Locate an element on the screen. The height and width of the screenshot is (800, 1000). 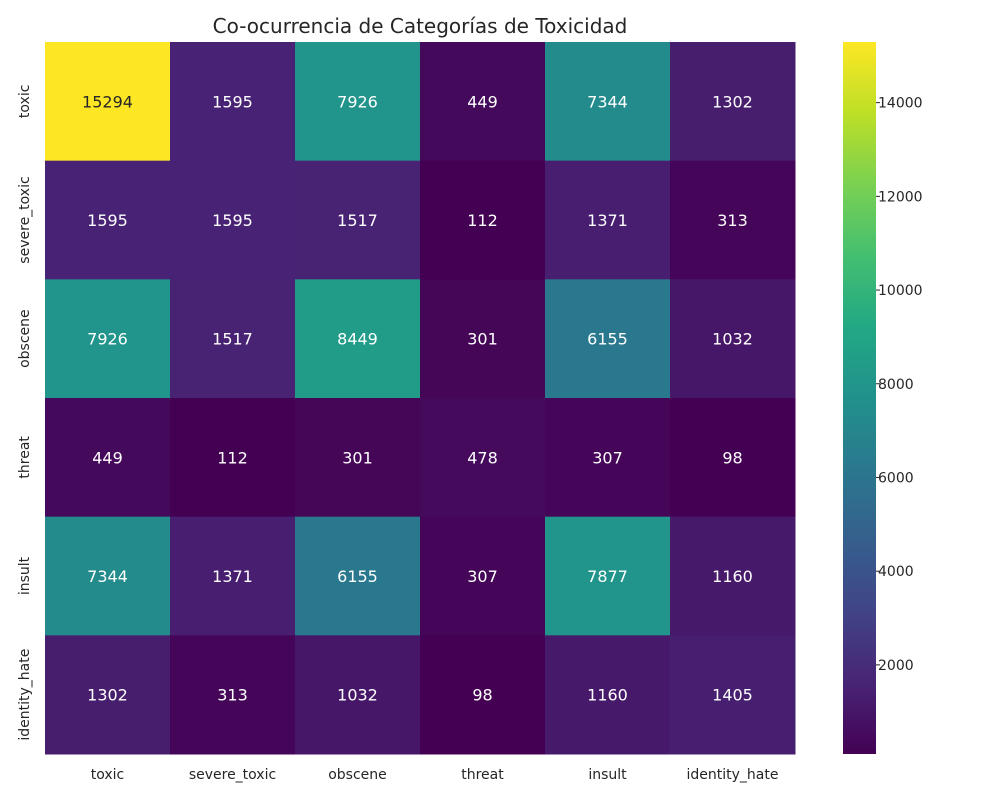
cell-value-label: 1405 is located at coordinates (732, 695).